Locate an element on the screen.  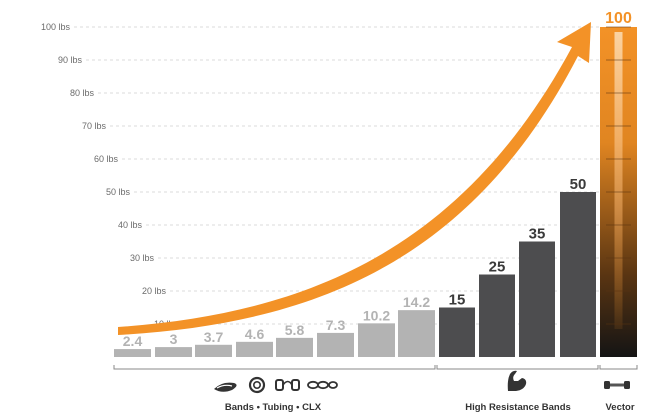
bar-value-label: 5.8 is located at coordinates (295, 330).